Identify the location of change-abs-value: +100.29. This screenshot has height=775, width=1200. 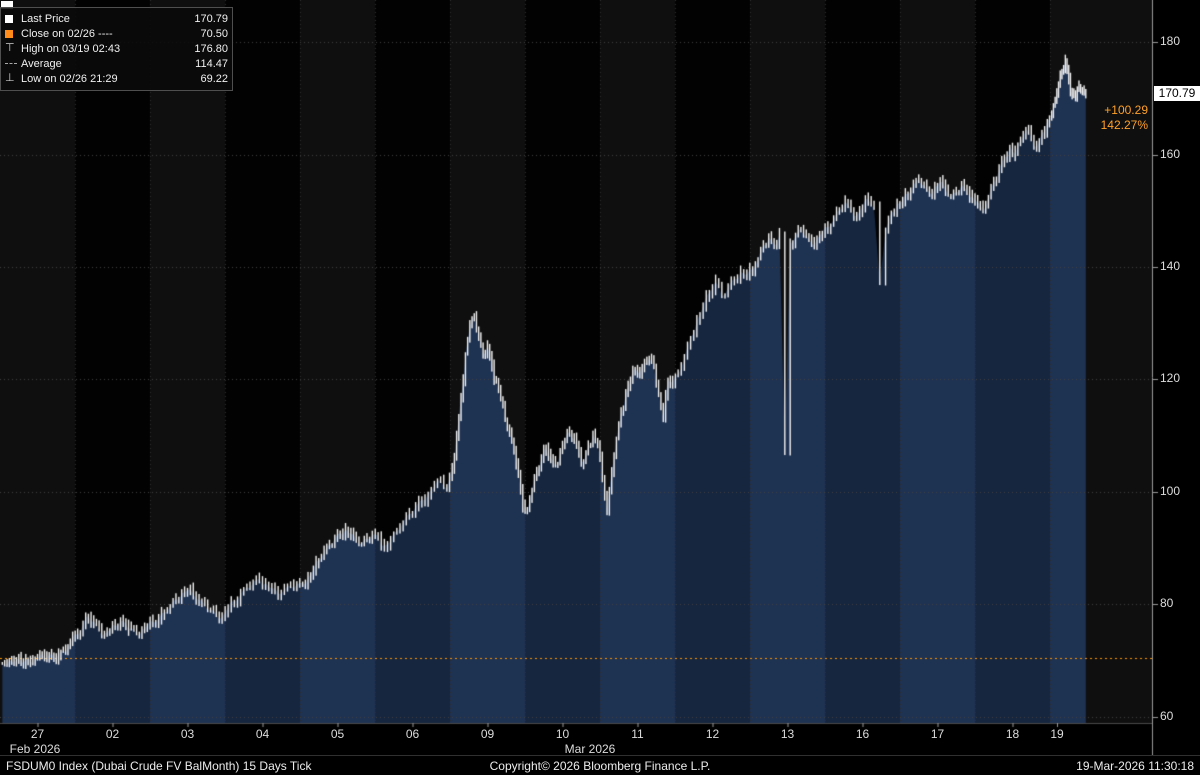
(1126, 109).